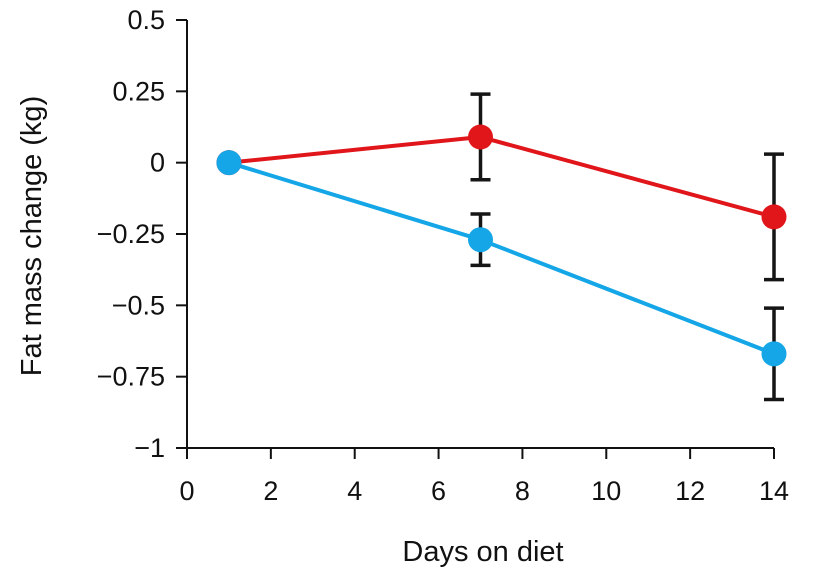  What do you see at coordinates (146, 20) in the screenshot?
I see `y-tick-label: 0.5` at bounding box center [146, 20].